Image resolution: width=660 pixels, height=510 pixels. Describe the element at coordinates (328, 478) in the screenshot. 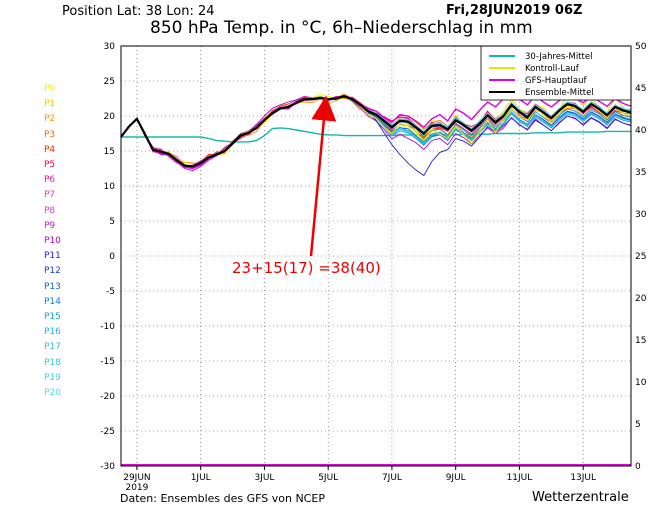

I see `x-tick-label: 5JUL` at that location.